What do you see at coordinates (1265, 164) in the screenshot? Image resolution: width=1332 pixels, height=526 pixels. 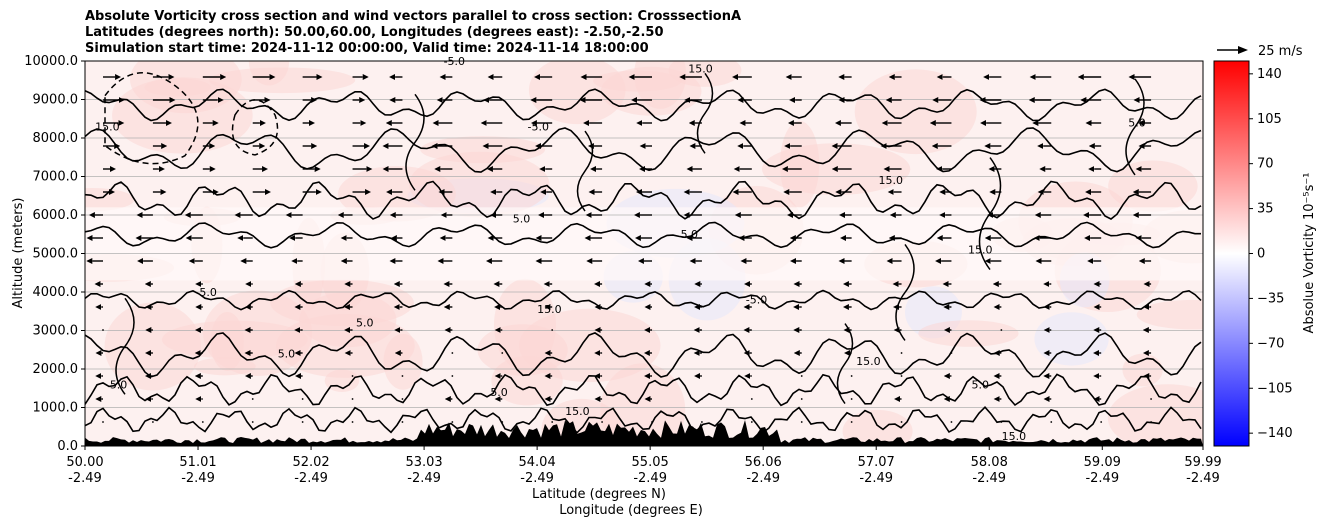 I see `colorbar-tick-label: 70` at bounding box center [1265, 164].